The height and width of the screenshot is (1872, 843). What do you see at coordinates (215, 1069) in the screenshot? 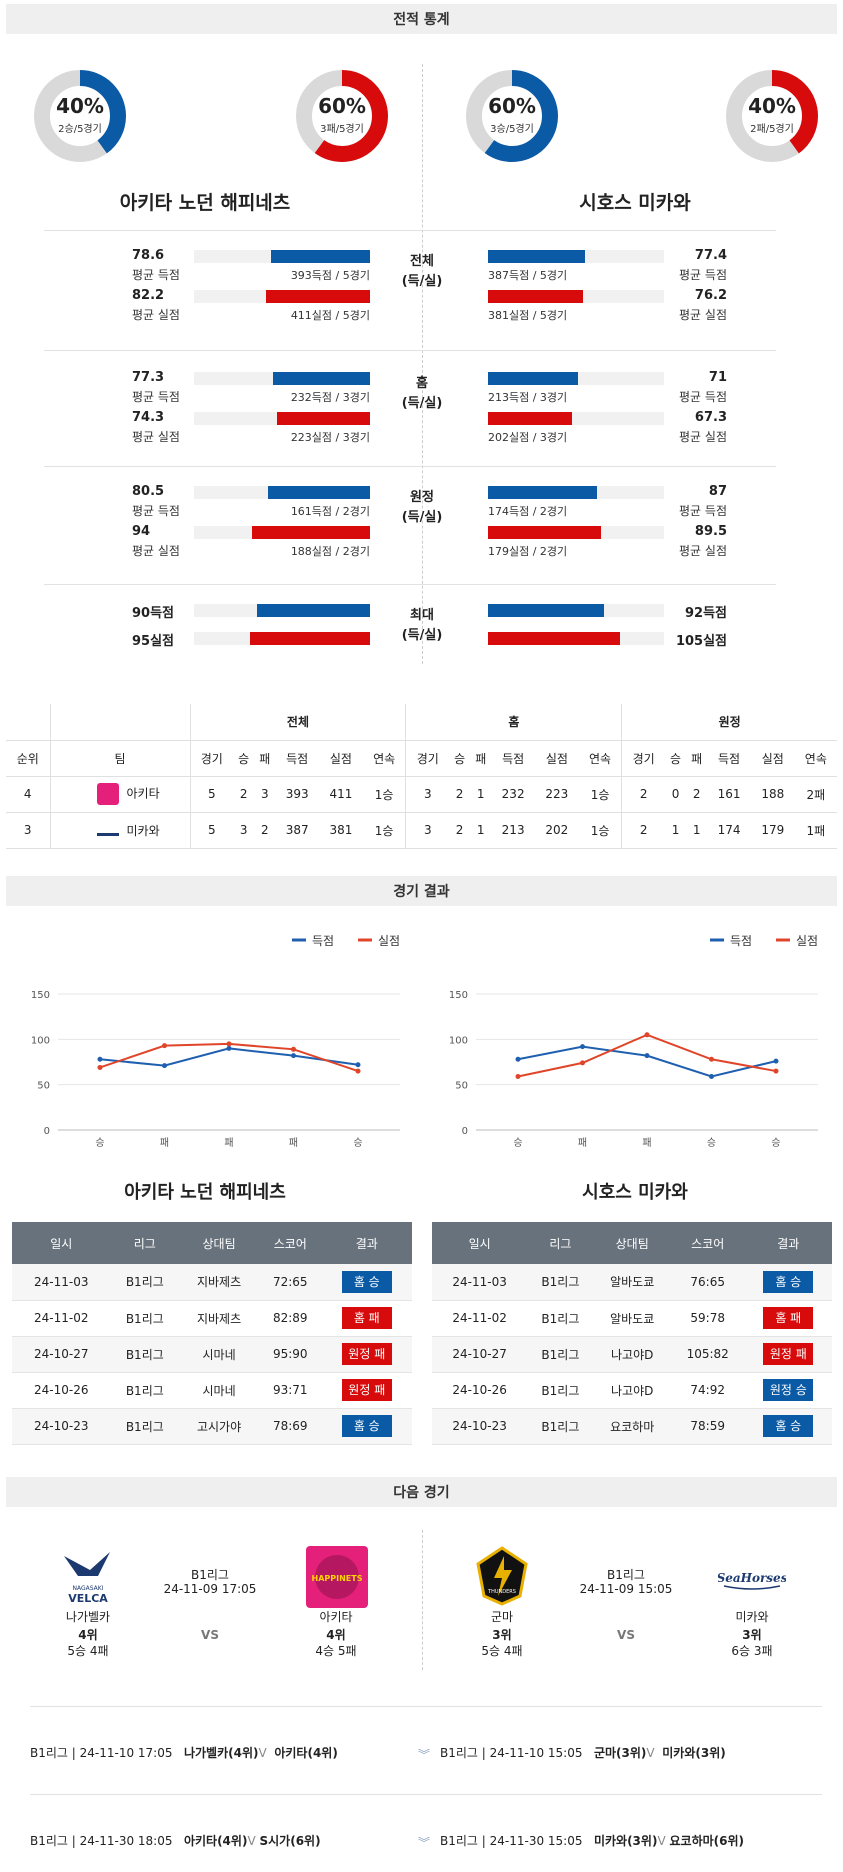
I see `left-results-chart: 0 50 100 150 승 패 패 패 승` at bounding box center [215, 1069].